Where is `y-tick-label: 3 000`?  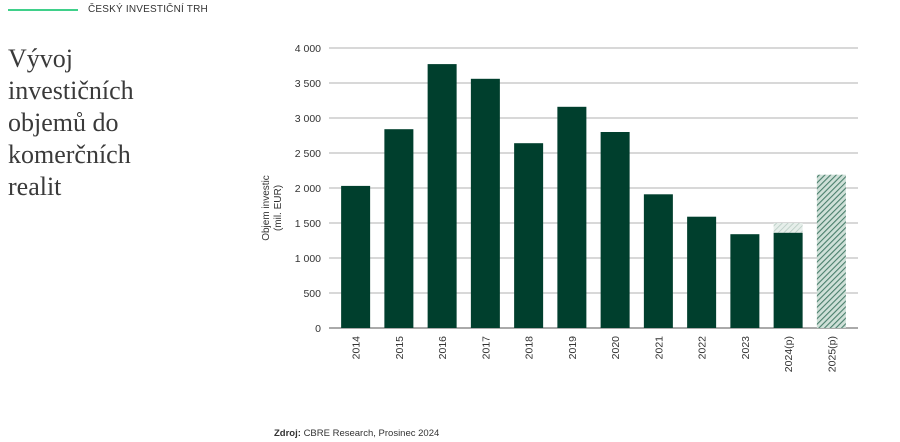
y-tick-label: 3 000 is located at coordinates (308, 119).